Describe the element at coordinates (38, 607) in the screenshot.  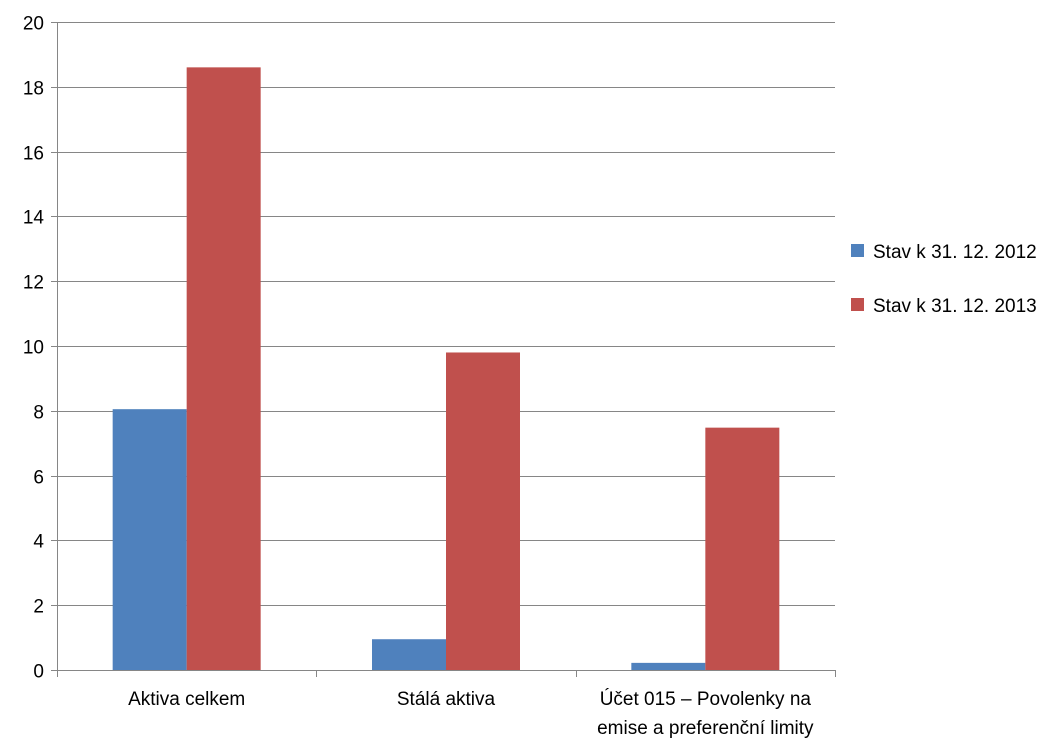
I see `y-tick-label: 2` at that location.